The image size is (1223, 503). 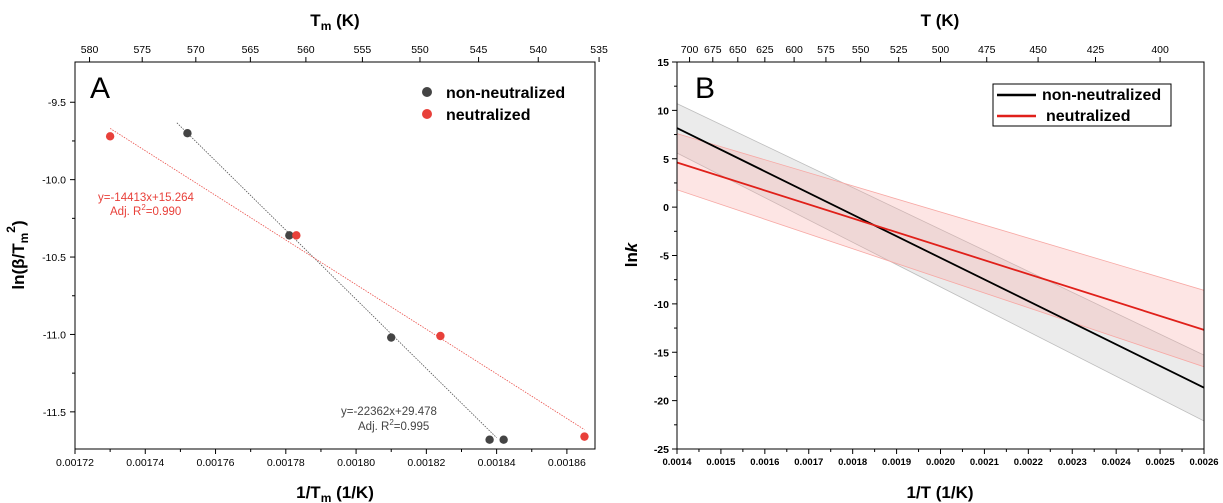 I want to click on b-x-tick-label-5: 0.0019, so click(x=896, y=462).